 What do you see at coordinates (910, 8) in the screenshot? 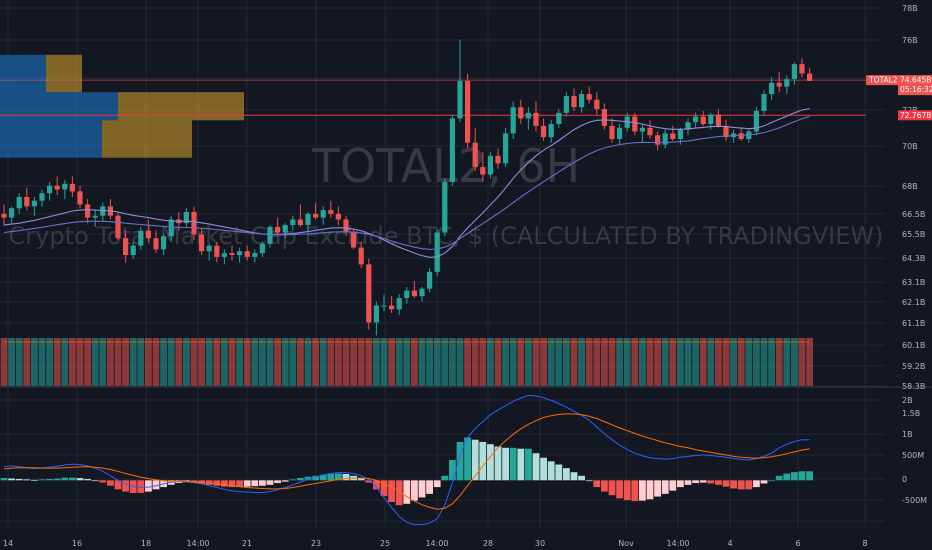
I see `price-axis-label: 78B` at bounding box center [910, 8].